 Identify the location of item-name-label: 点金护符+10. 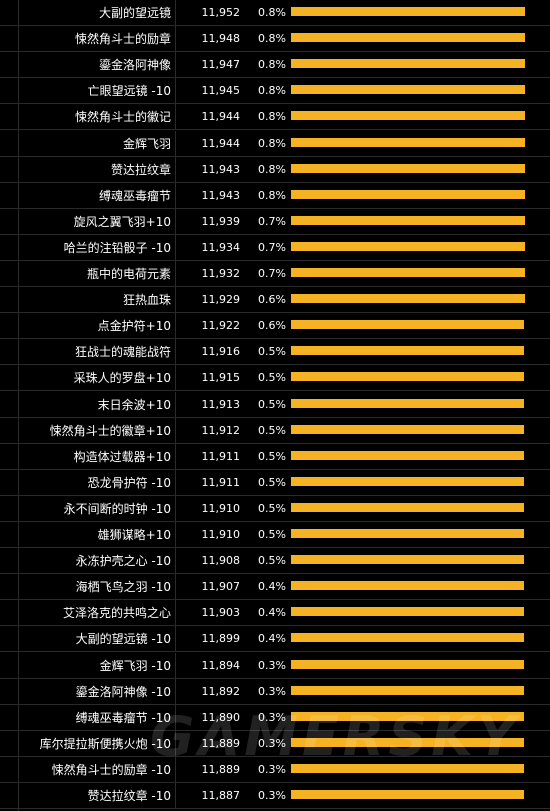
(97, 326).